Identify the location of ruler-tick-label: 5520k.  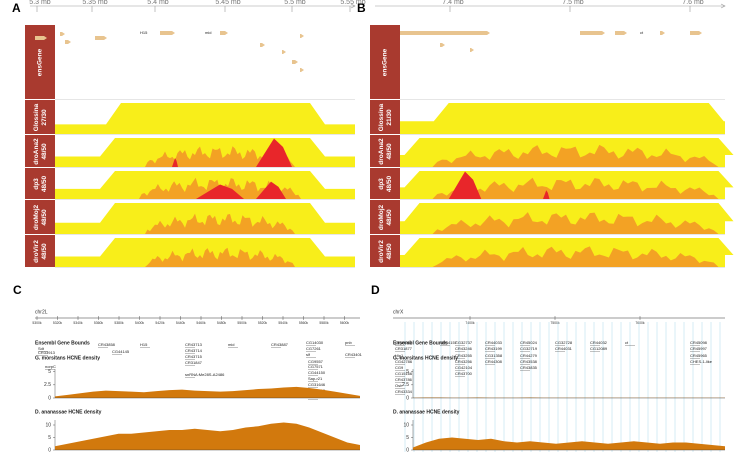
(263, 323).